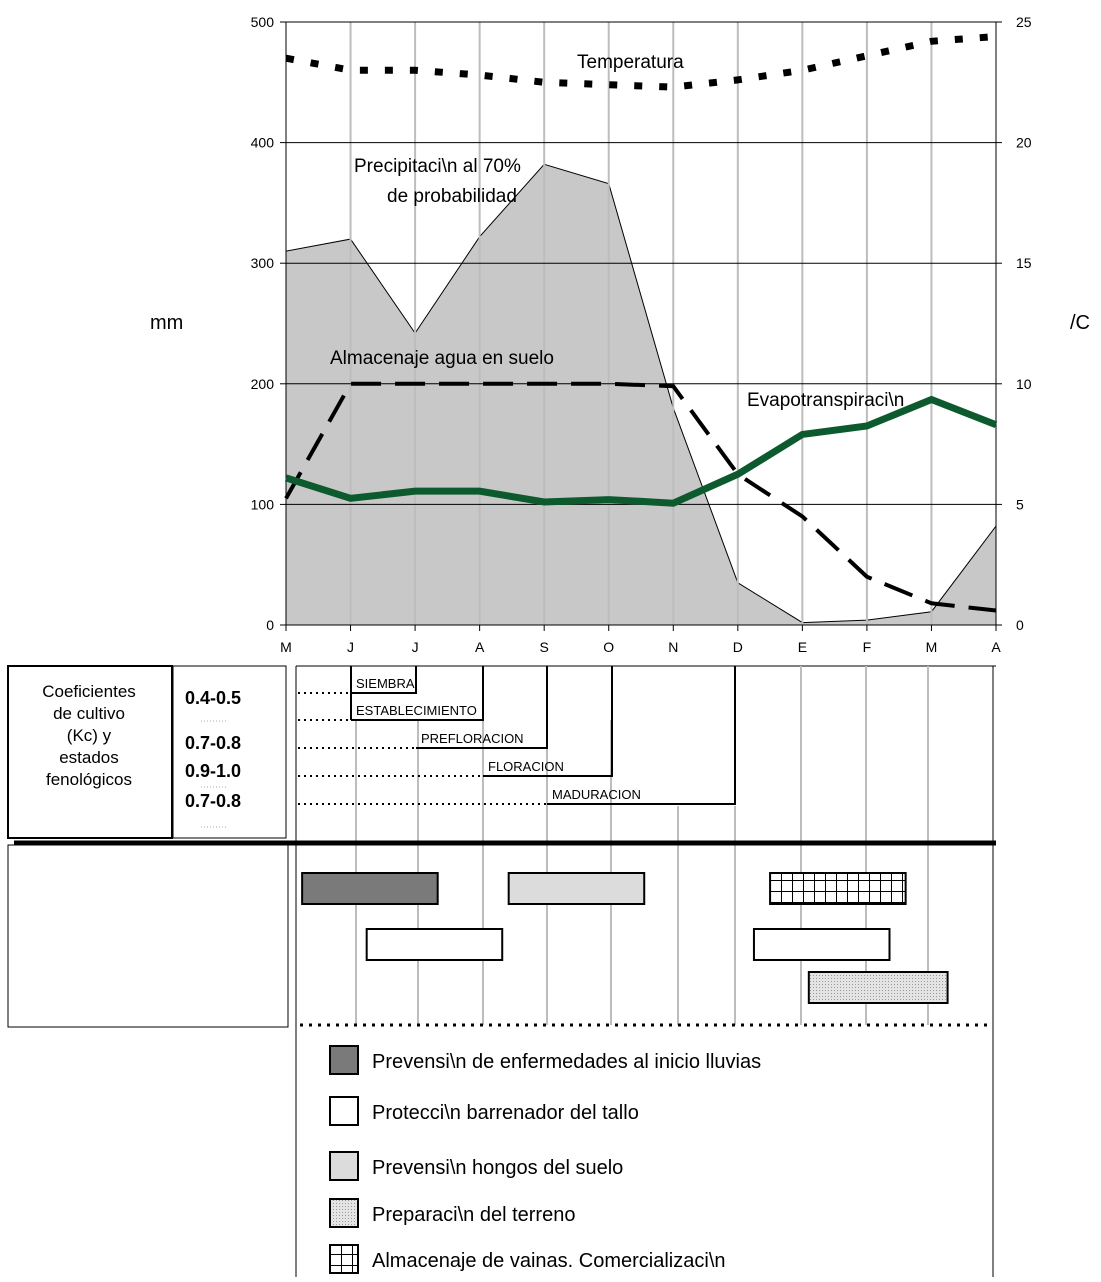 This screenshot has width=1101, height=1282. I want to click on phenology-stage-label: ESTABLECIMIENTO, so click(416, 710).